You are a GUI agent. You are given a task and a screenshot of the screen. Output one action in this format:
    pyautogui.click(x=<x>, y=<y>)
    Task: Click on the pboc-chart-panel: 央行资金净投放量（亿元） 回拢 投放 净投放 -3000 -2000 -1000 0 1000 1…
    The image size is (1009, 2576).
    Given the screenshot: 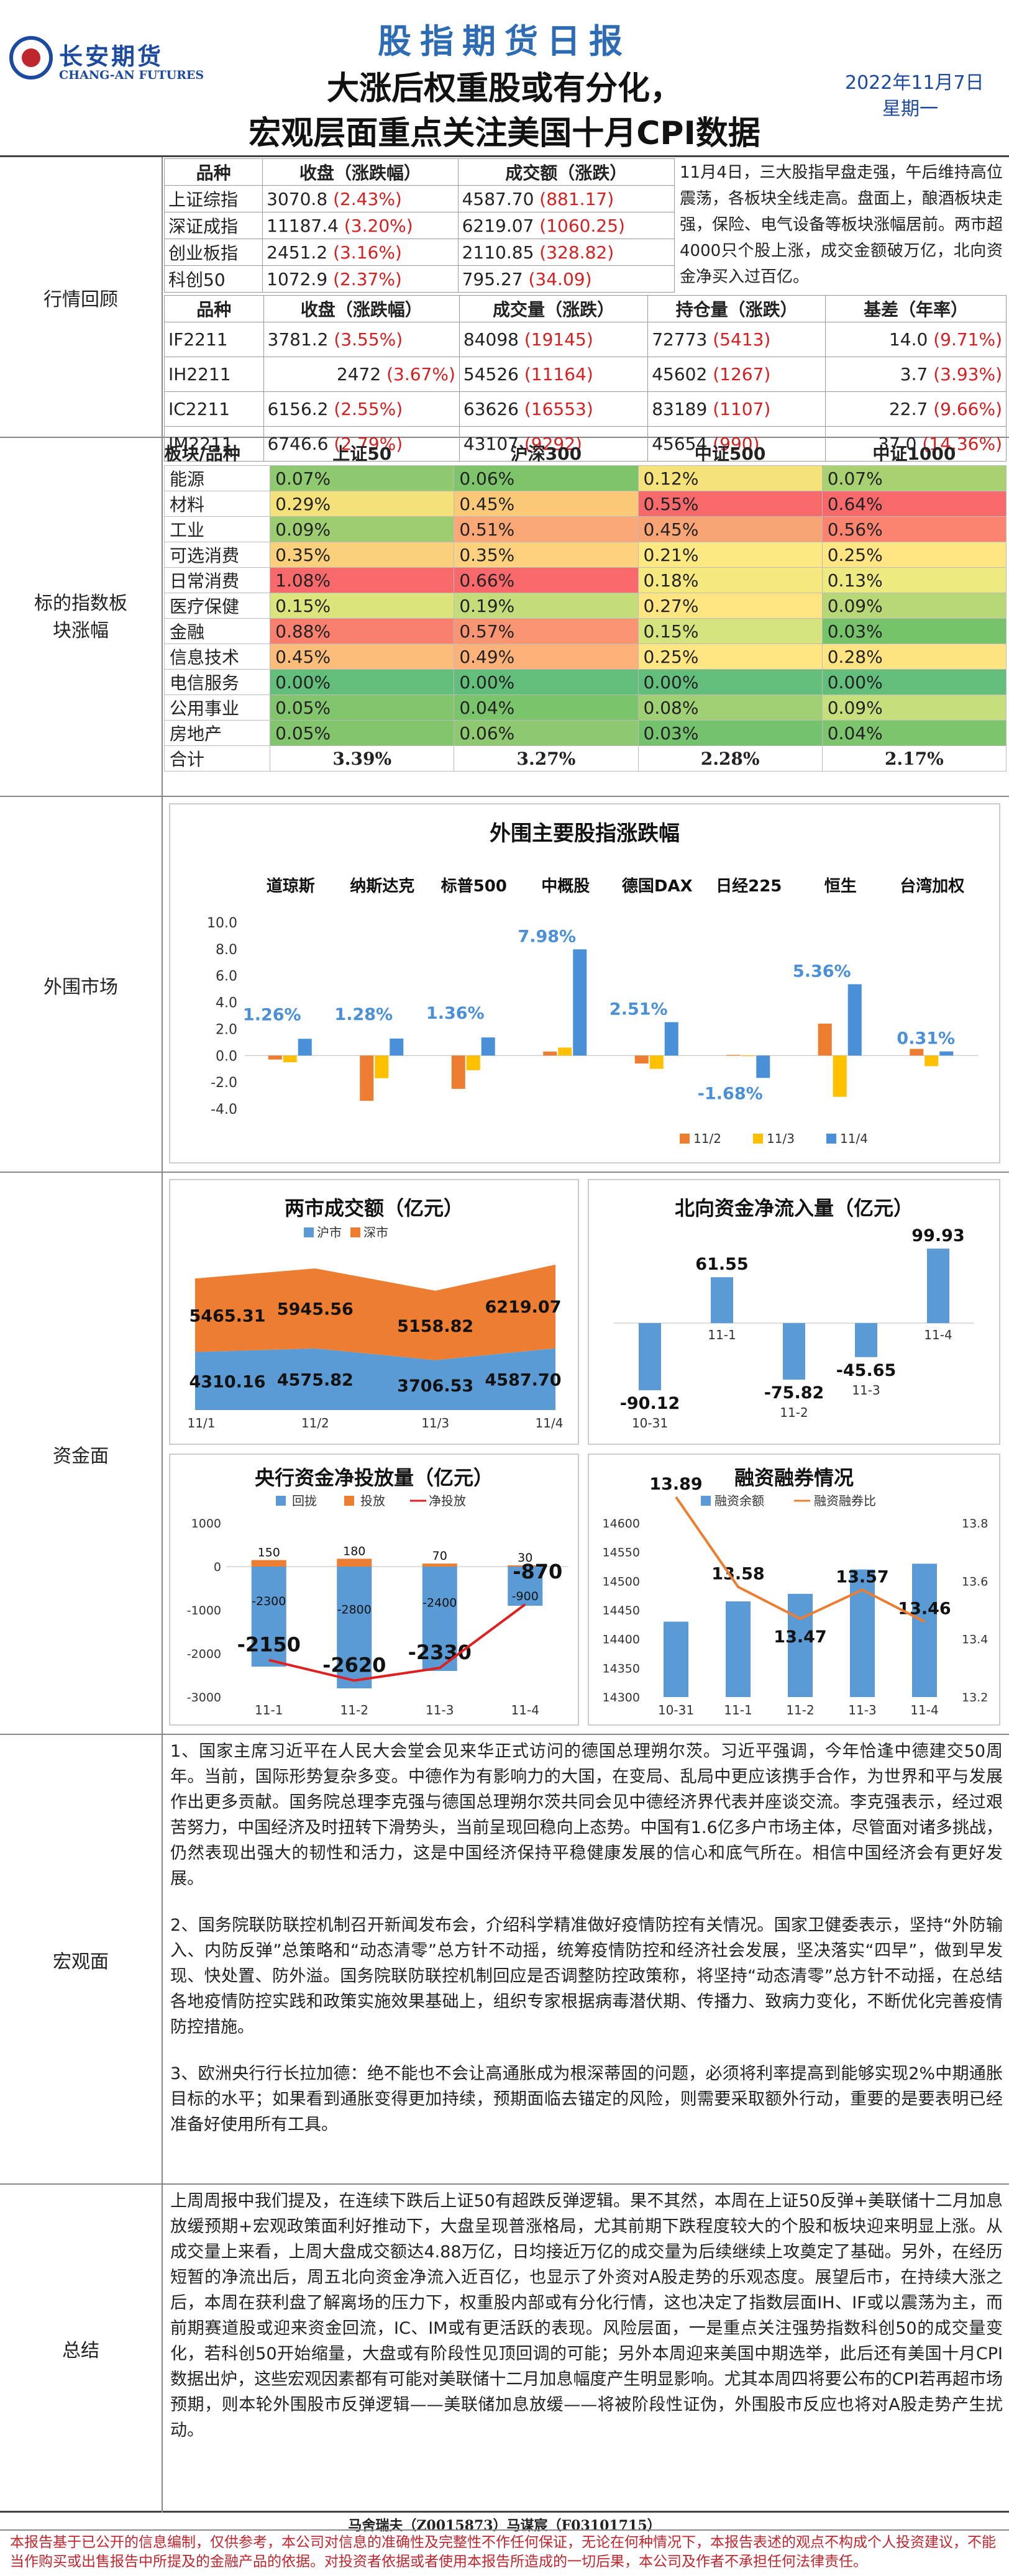 What is the action you would take?
    pyautogui.click(x=374, y=1590)
    